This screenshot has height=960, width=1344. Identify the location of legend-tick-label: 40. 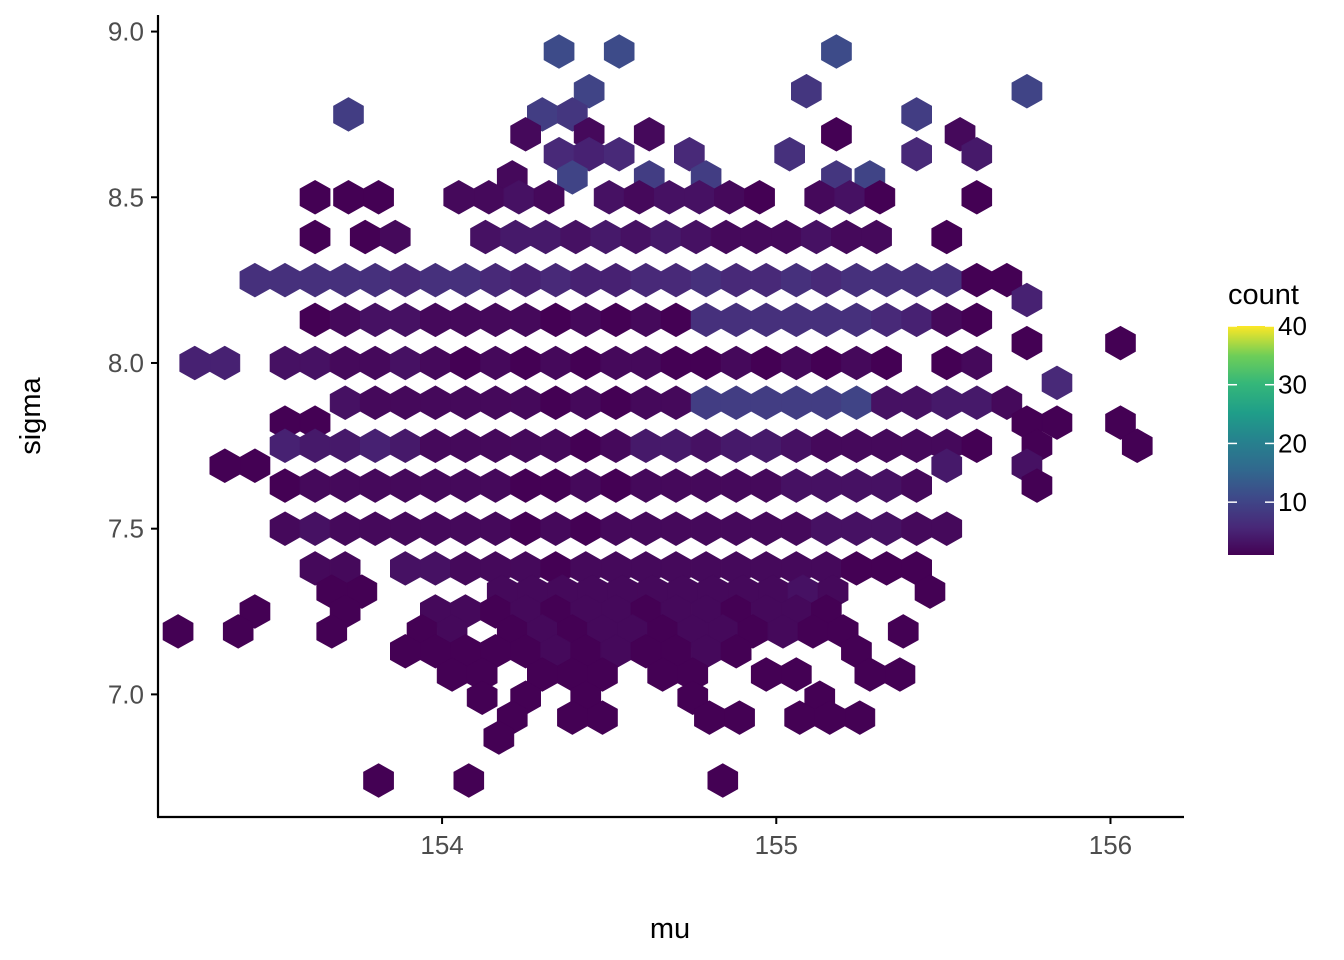
(1292, 326).